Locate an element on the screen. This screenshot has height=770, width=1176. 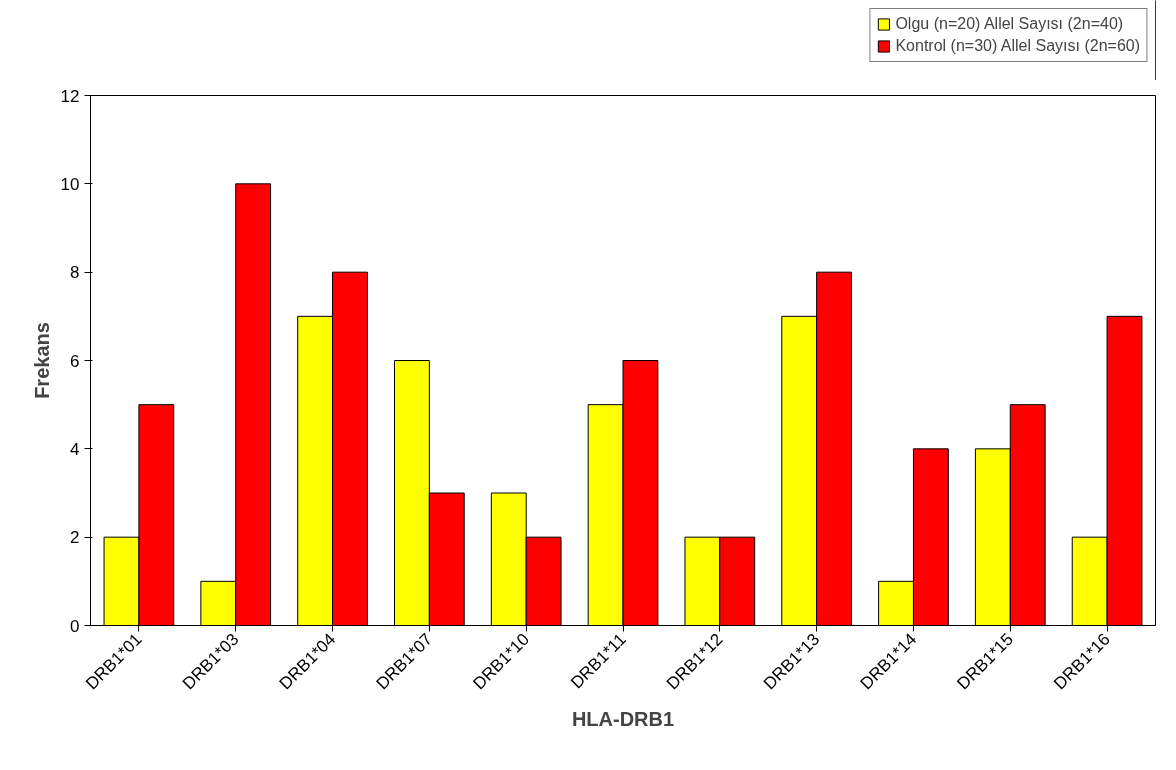
y-tick-label: 8 is located at coordinates (75, 273).